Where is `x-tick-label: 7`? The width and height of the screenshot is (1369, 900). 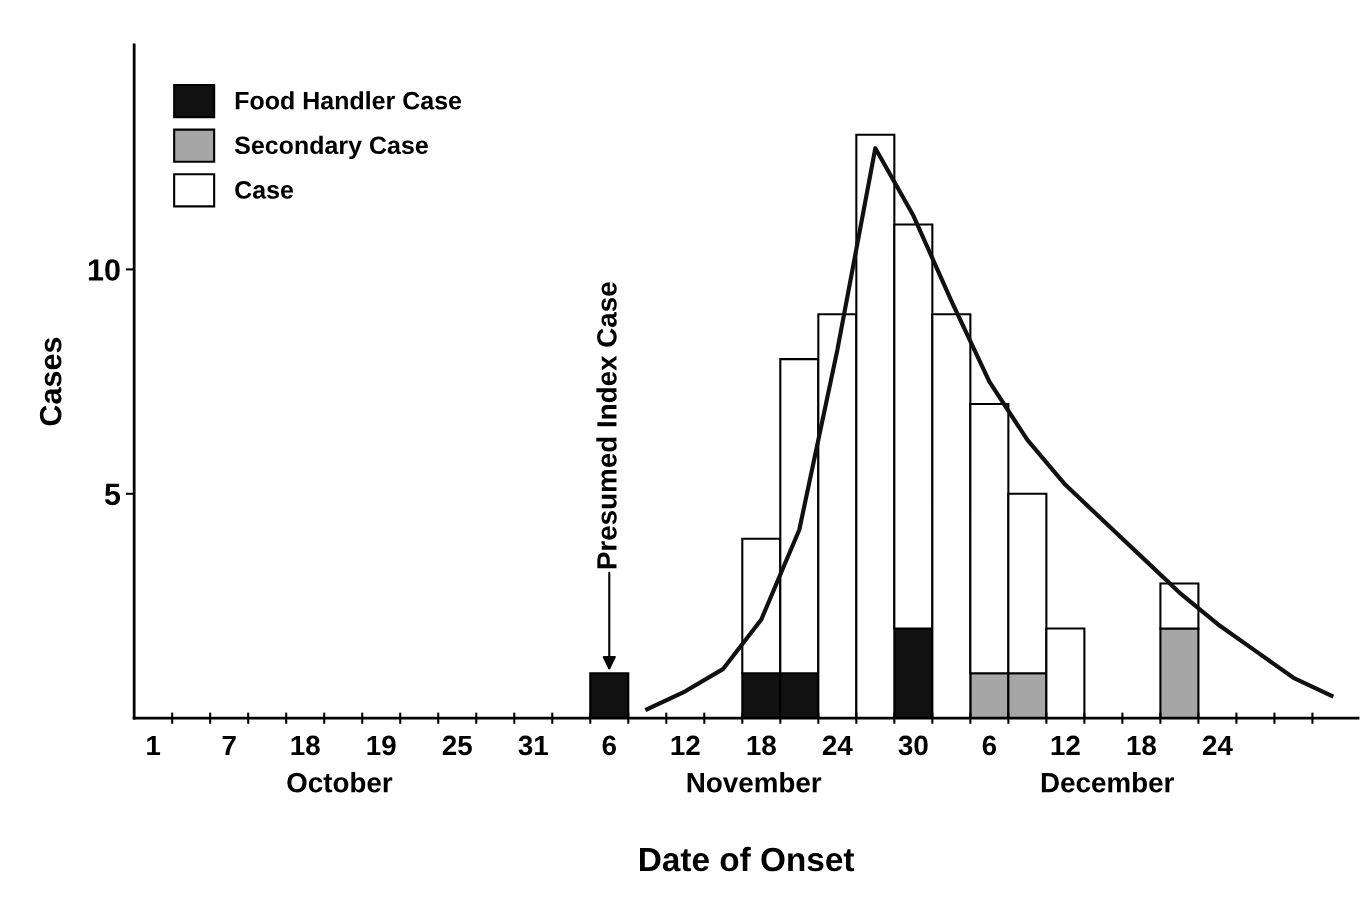 x-tick-label: 7 is located at coordinates (229, 745).